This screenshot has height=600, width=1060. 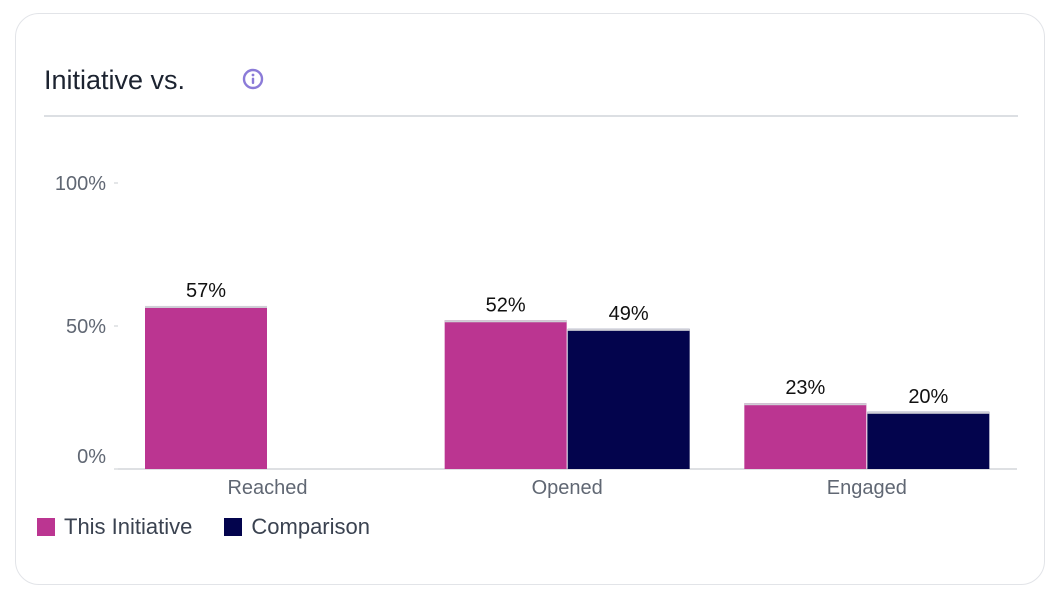 What do you see at coordinates (267, 488) in the screenshot?
I see `x-tick-label-reached: Reached` at bounding box center [267, 488].